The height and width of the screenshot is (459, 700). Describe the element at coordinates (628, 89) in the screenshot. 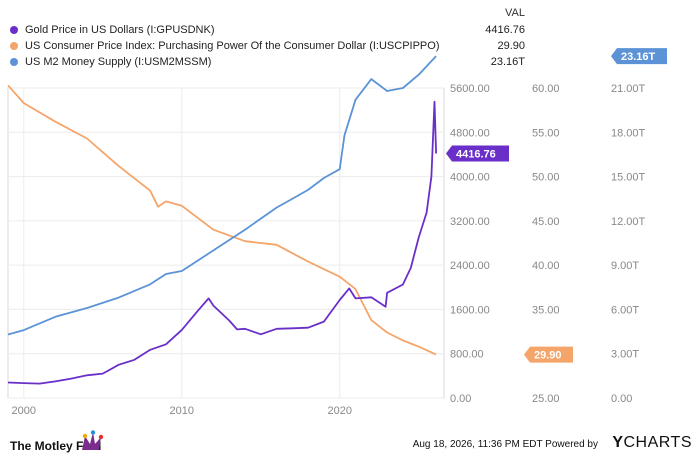

I see `m2-axis-tick-label: 21.00T` at that location.